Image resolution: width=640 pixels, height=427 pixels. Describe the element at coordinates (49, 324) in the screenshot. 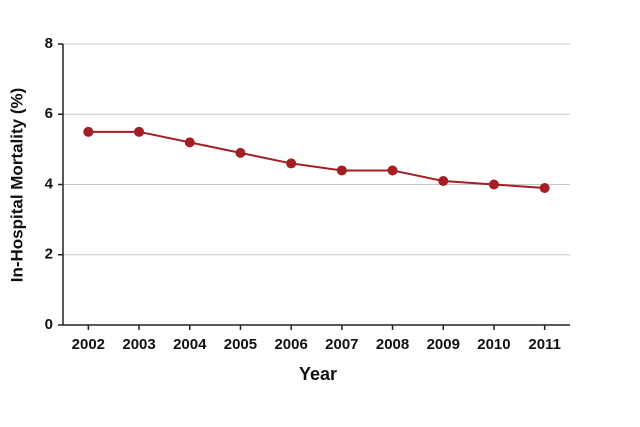

I see `y-tick-label: 0` at that location.